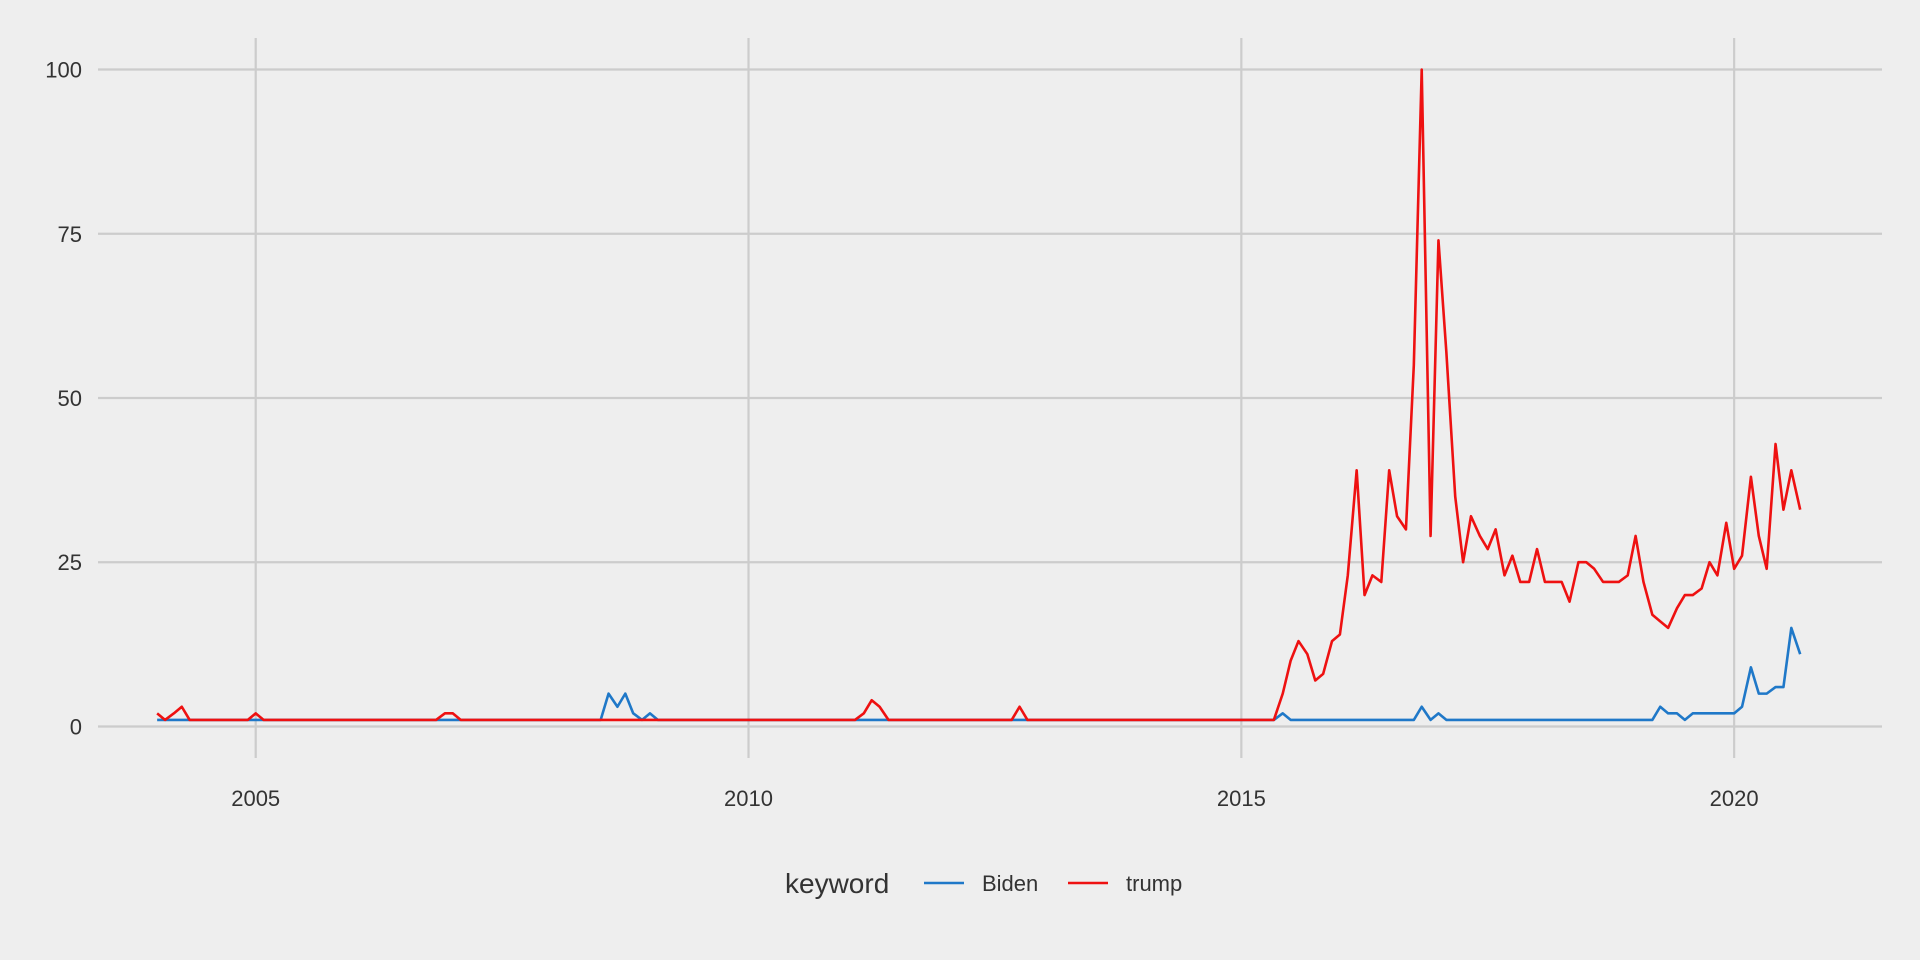 The height and width of the screenshot is (960, 1920). I want to click on legend-label-trump: trump, so click(1154, 883).